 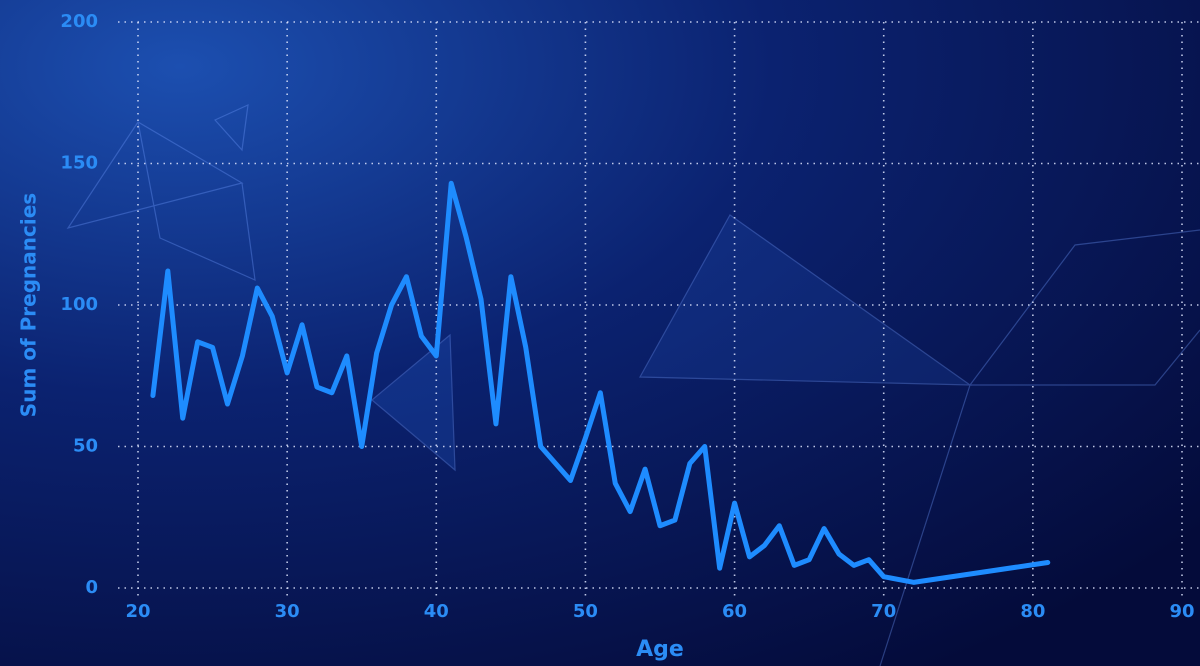 What do you see at coordinates (1181, 611) in the screenshot?
I see `x-tick-label: 90` at bounding box center [1181, 611].